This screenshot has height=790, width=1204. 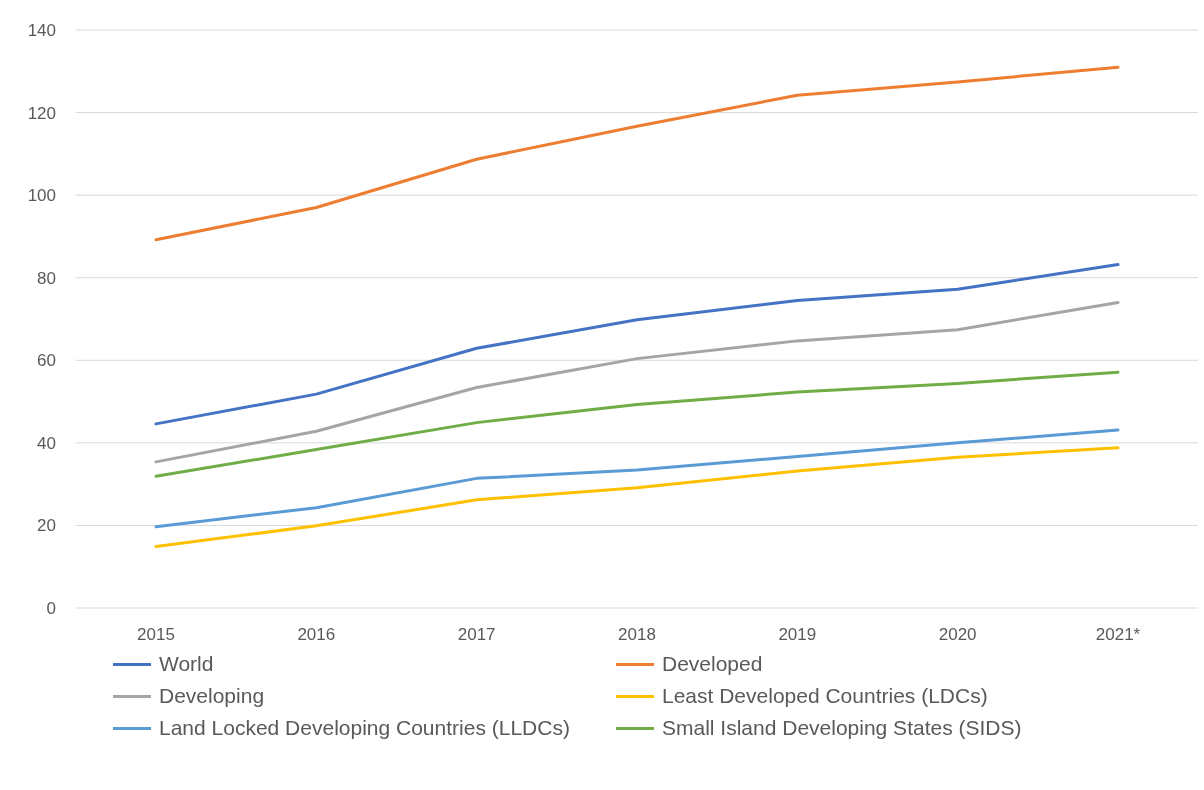 I want to click on x-tick-label: 2020, so click(x=957, y=635).